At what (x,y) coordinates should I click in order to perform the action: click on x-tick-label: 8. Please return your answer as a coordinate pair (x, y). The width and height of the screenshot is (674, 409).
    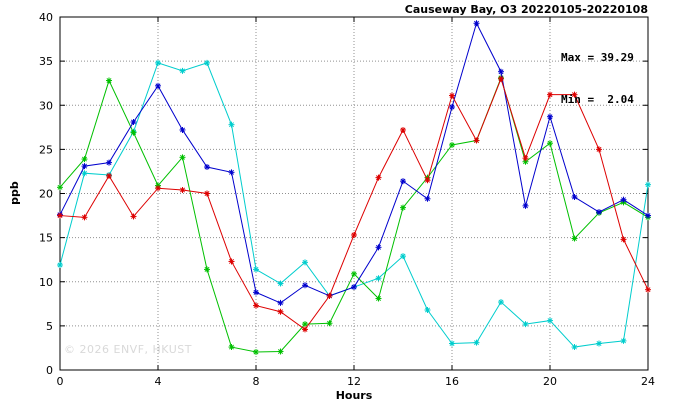
    Looking at the image, I should click on (256, 381).